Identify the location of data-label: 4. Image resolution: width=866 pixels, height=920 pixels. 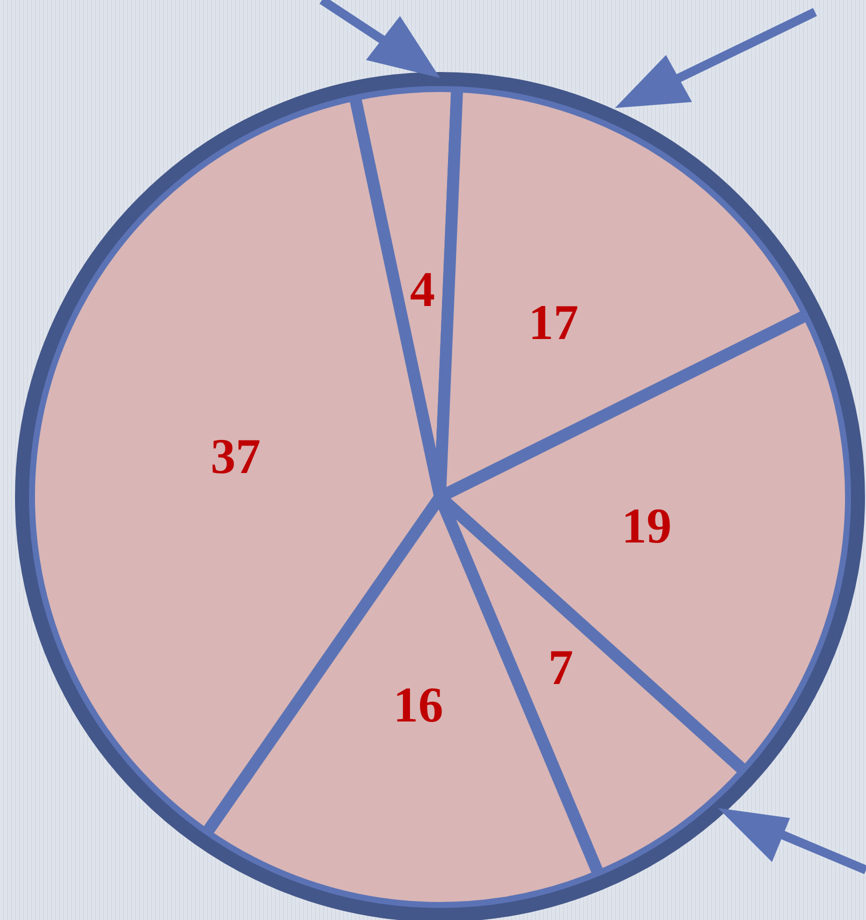
(423, 289).